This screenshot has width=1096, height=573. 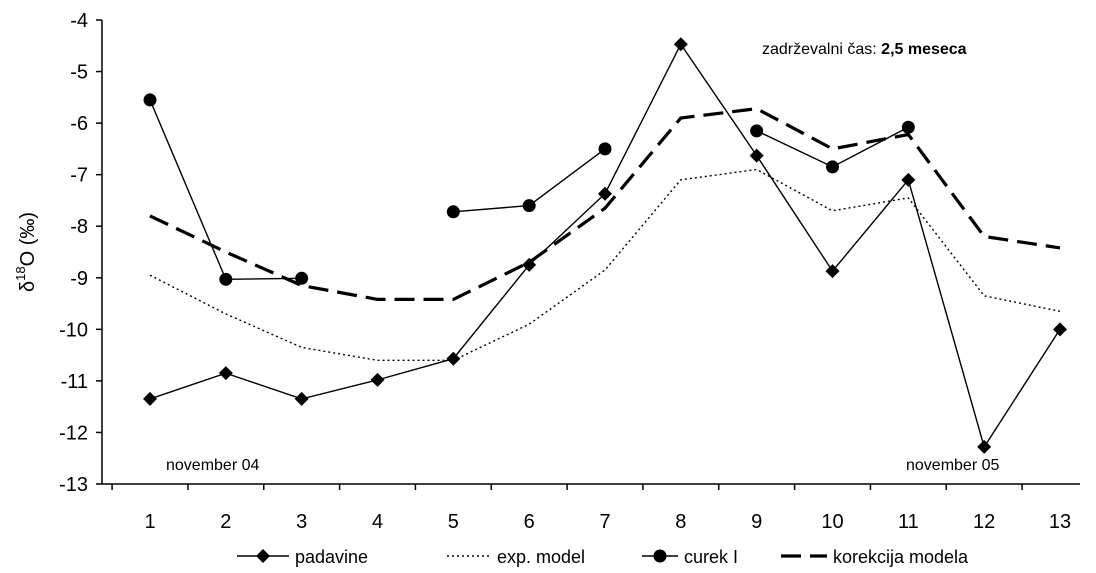 What do you see at coordinates (984, 522) in the screenshot?
I see `x-tick-label: 12` at bounding box center [984, 522].